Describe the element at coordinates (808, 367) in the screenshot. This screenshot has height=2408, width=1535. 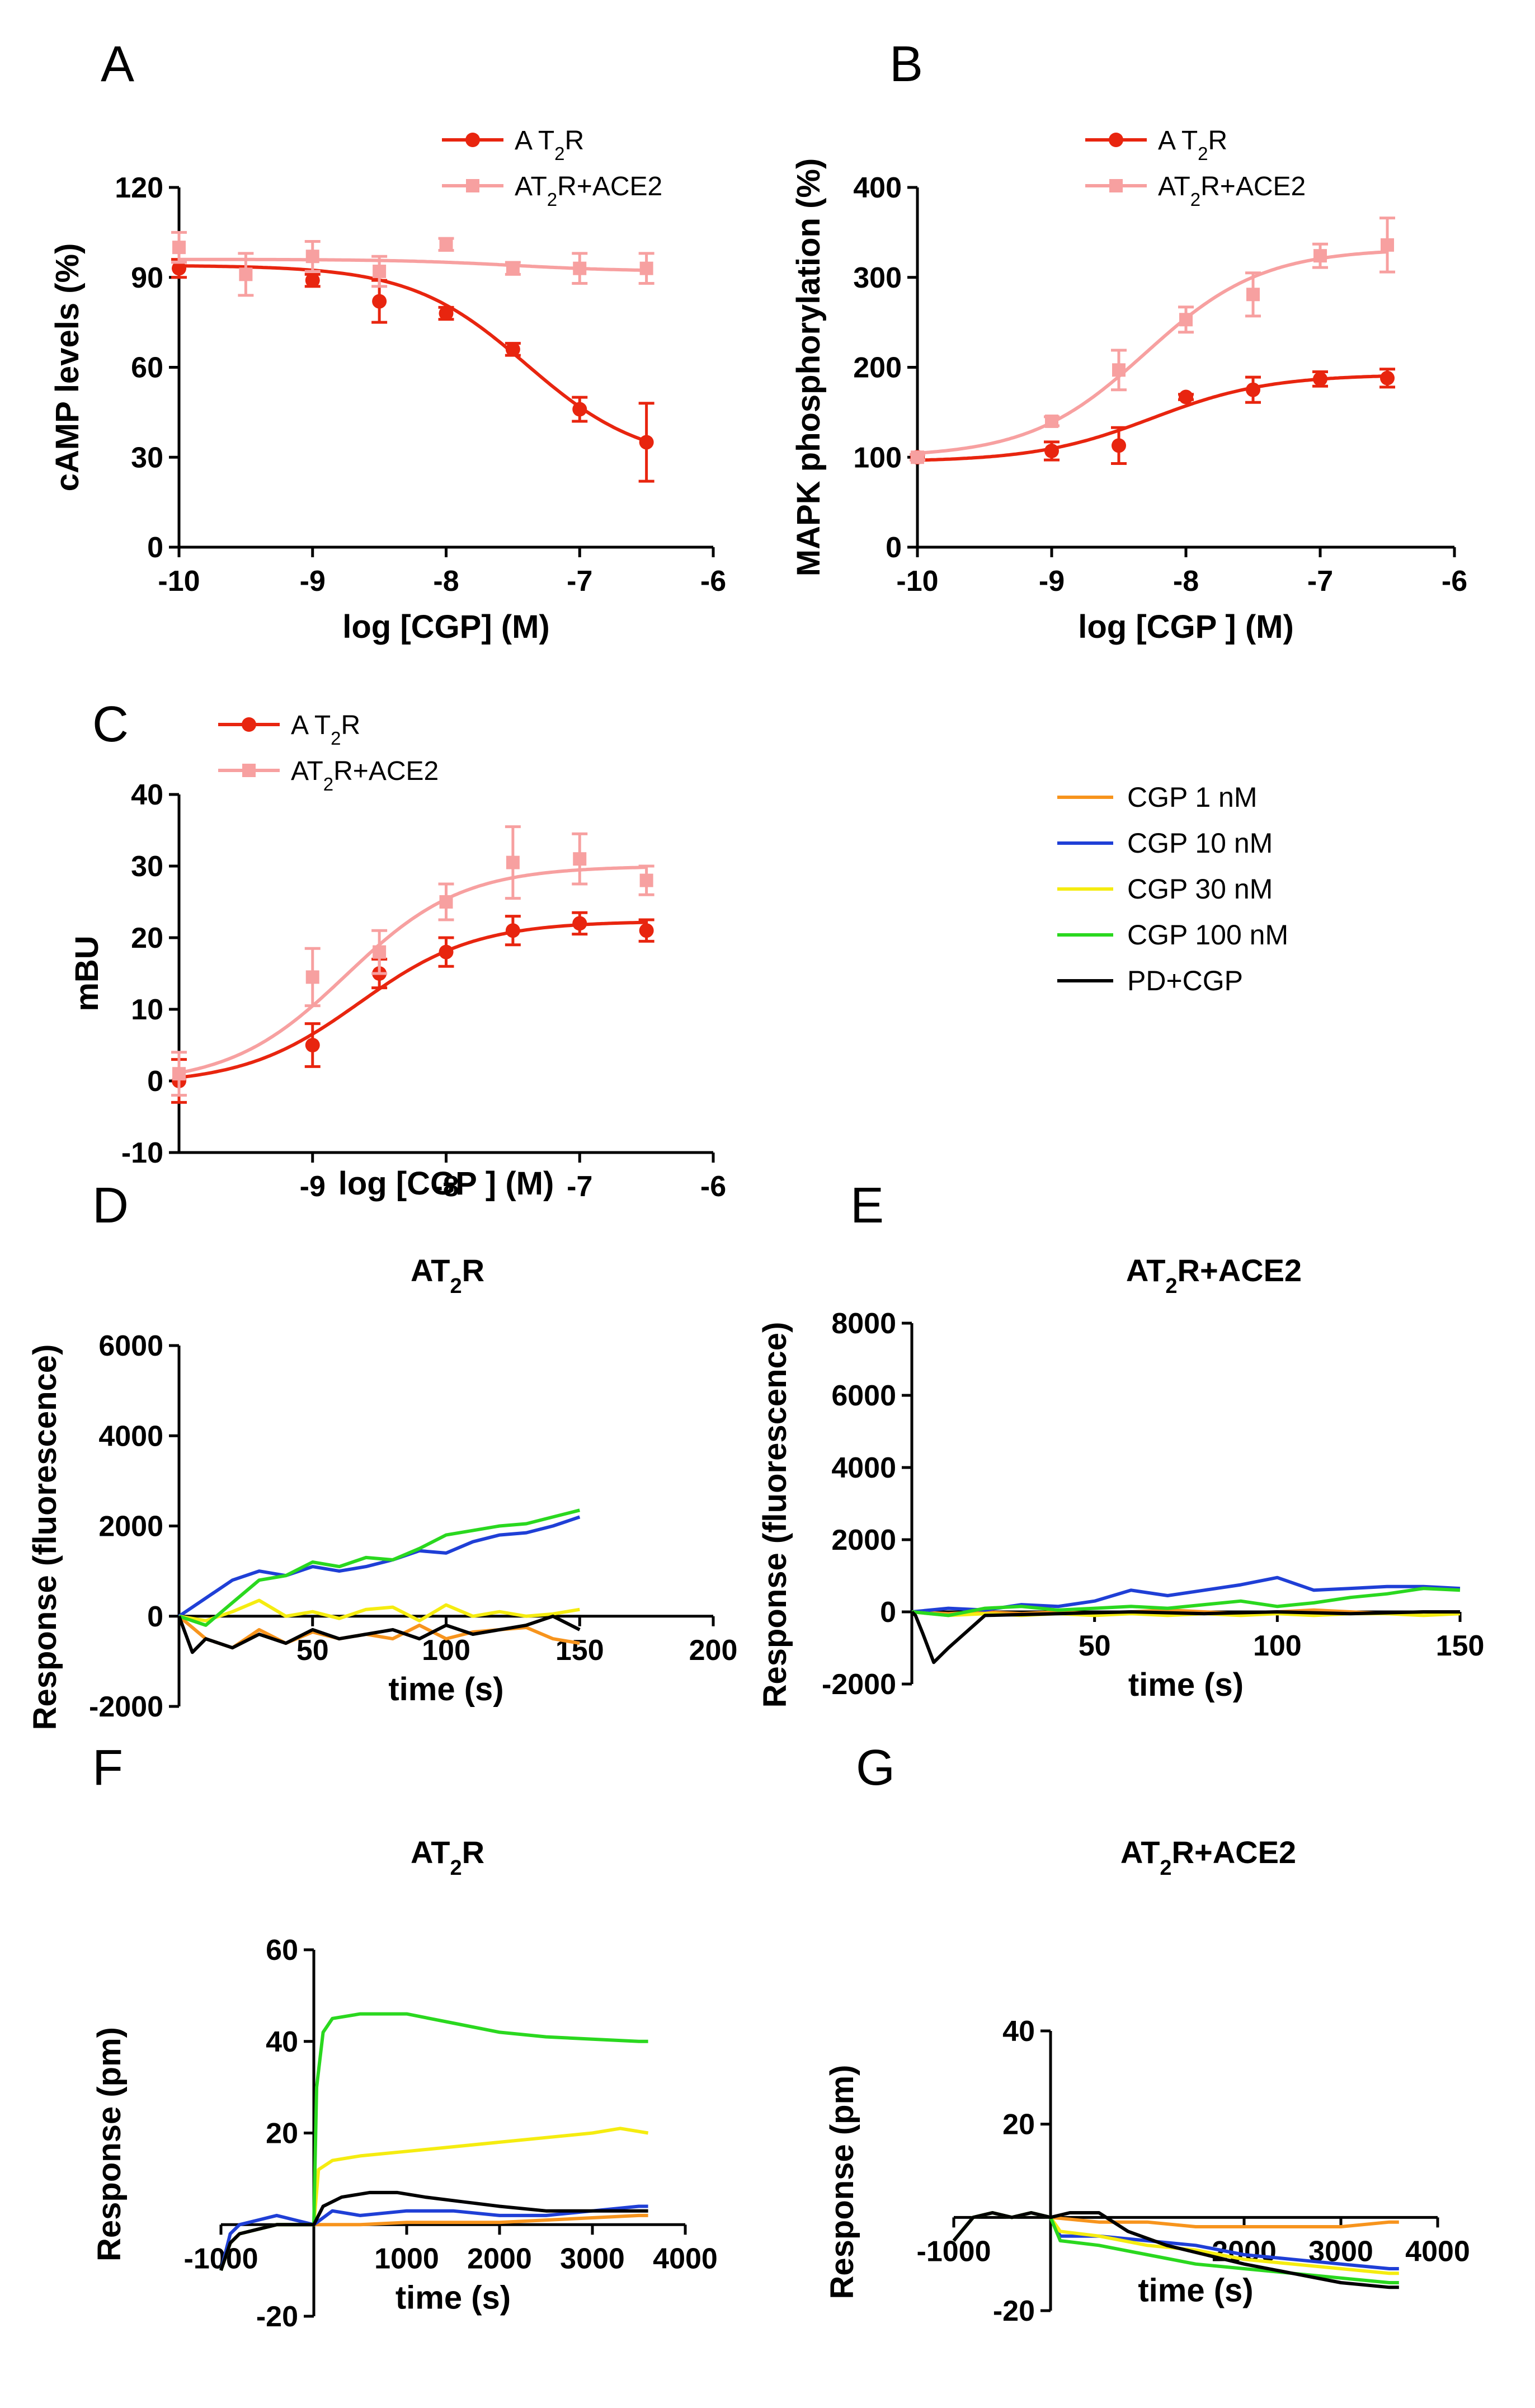
I see `y-axis-label: MAPK phosphorylation (%)` at that location.